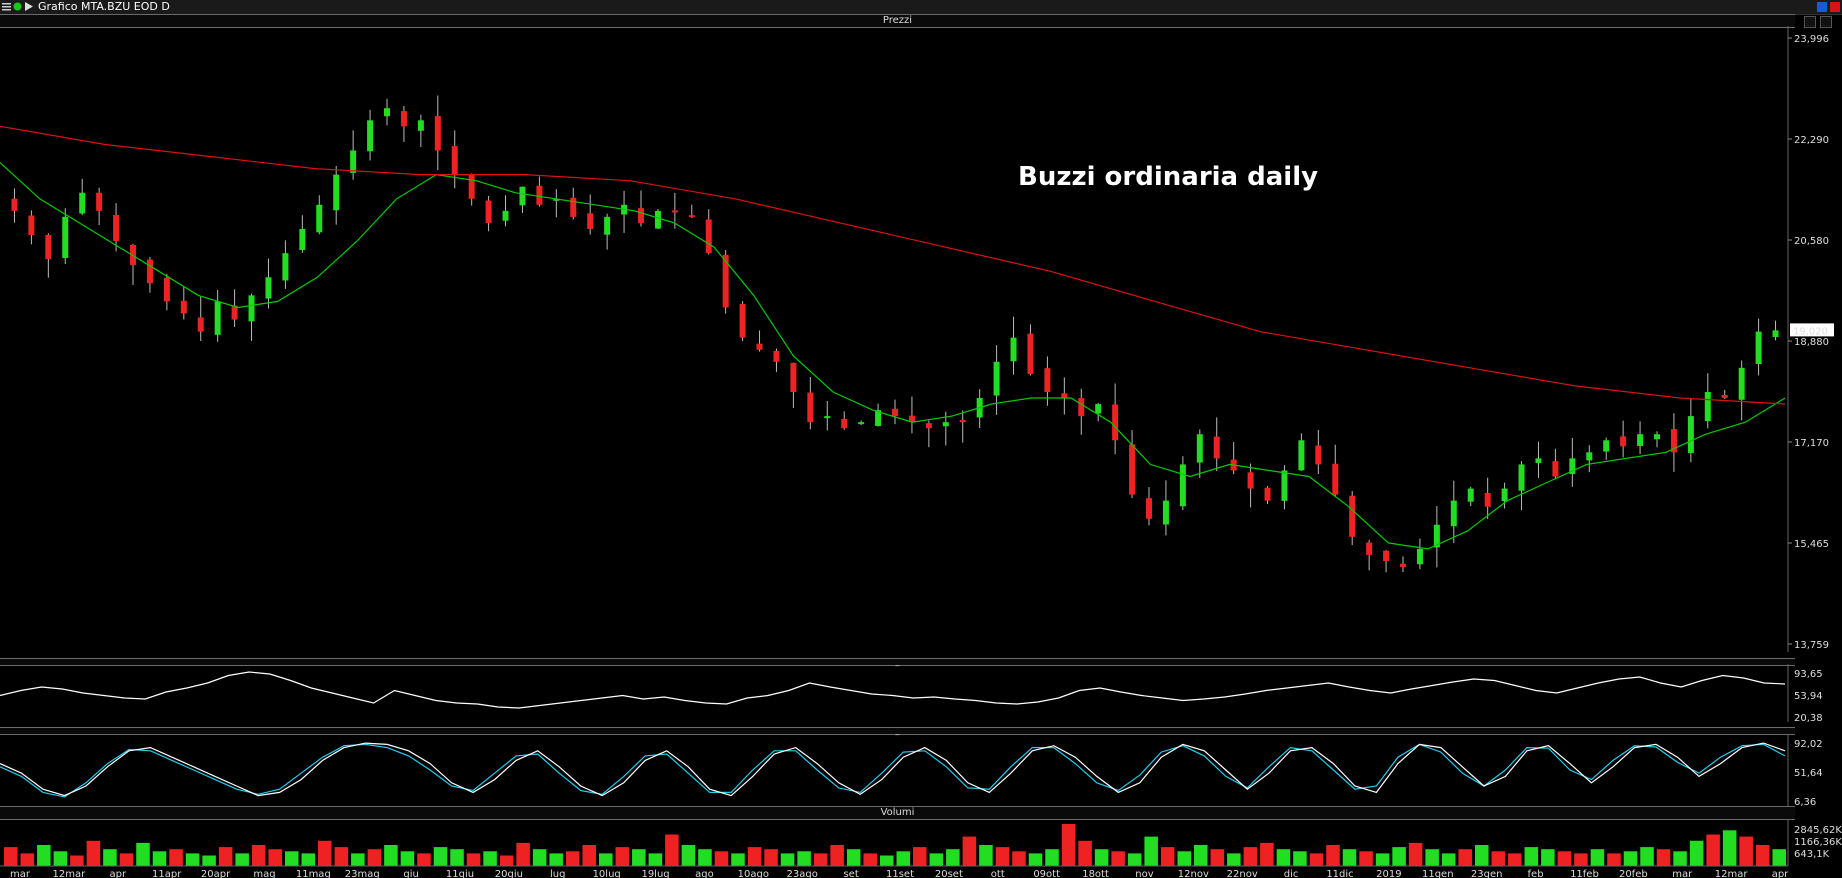 This screenshot has width=1842, height=878. Describe the element at coordinates (1242, 873) in the screenshot. I see `x-tick-label: 22nov` at that location.